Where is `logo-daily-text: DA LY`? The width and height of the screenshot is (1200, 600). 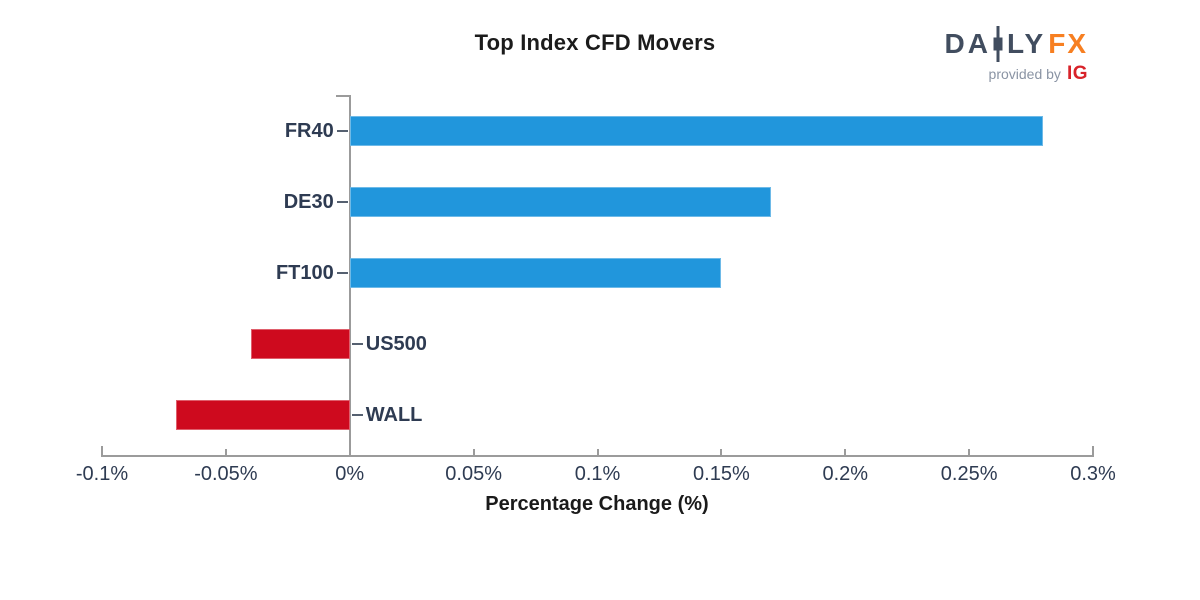 logo-daily-text: DA LY is located at coordinates (996, 44).